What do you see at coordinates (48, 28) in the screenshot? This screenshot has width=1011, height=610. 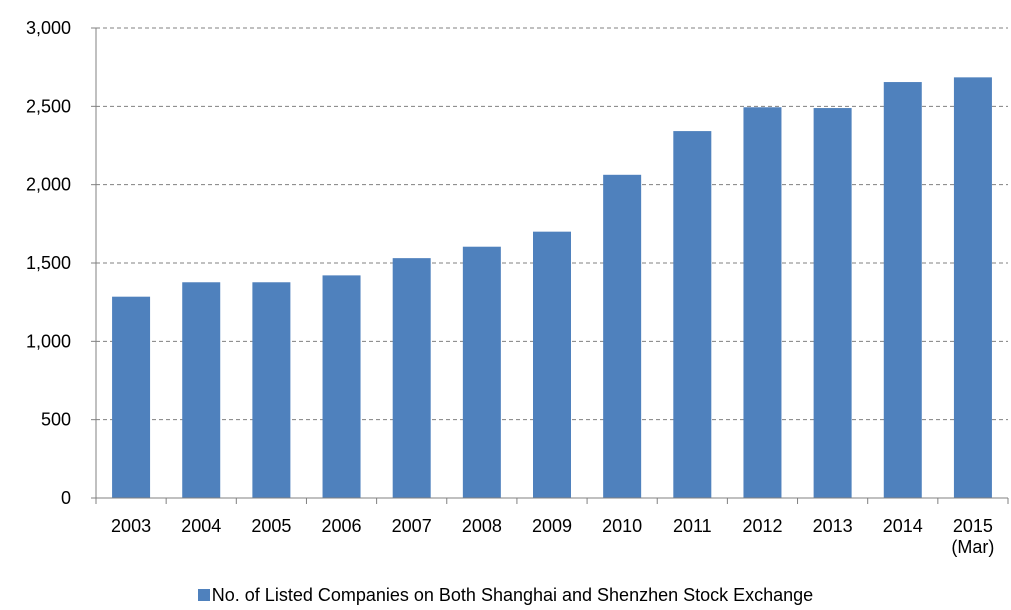 I see `y-tick-label: 3,000` at bounding box center [48, 28].